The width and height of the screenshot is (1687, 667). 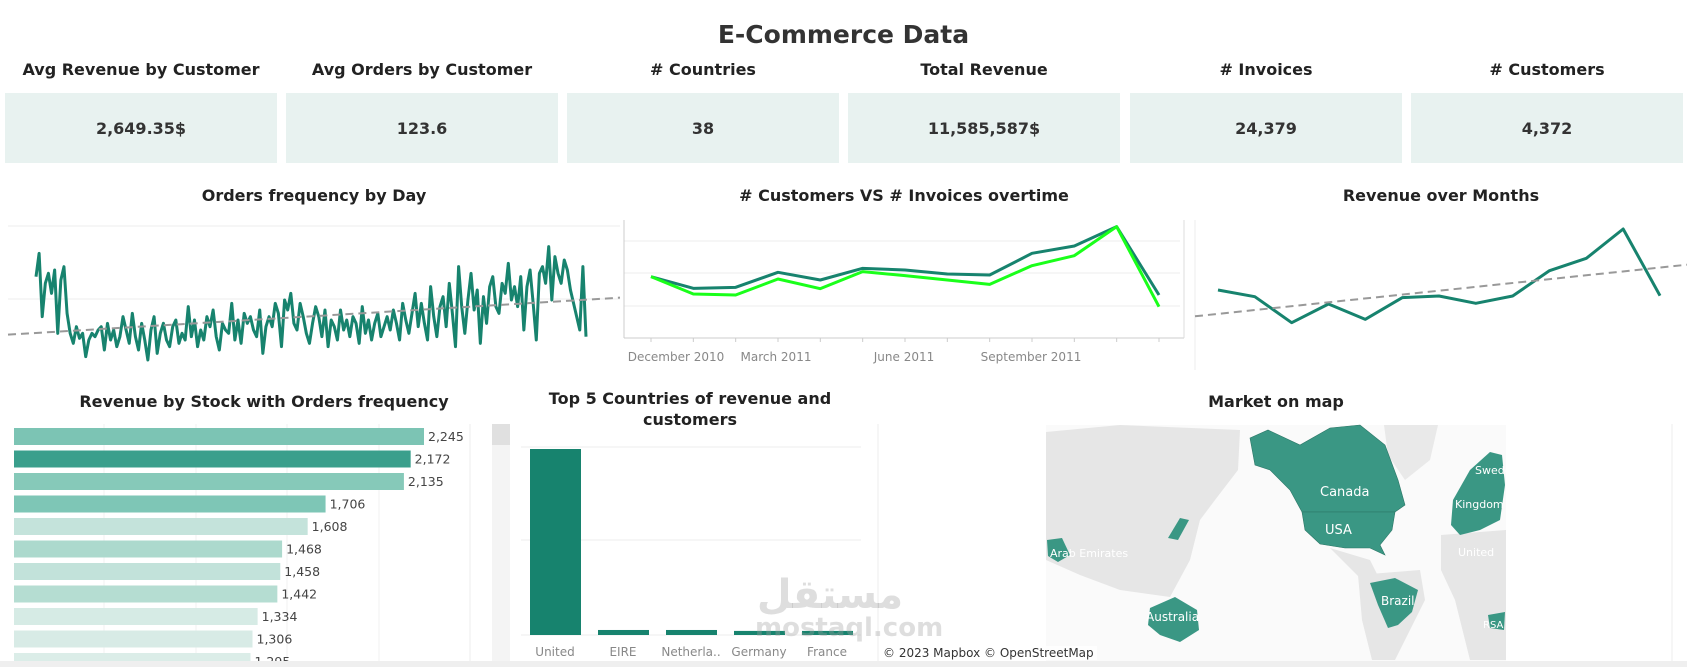 I want to click on daily-orders-line, so click(x=311, y=303).